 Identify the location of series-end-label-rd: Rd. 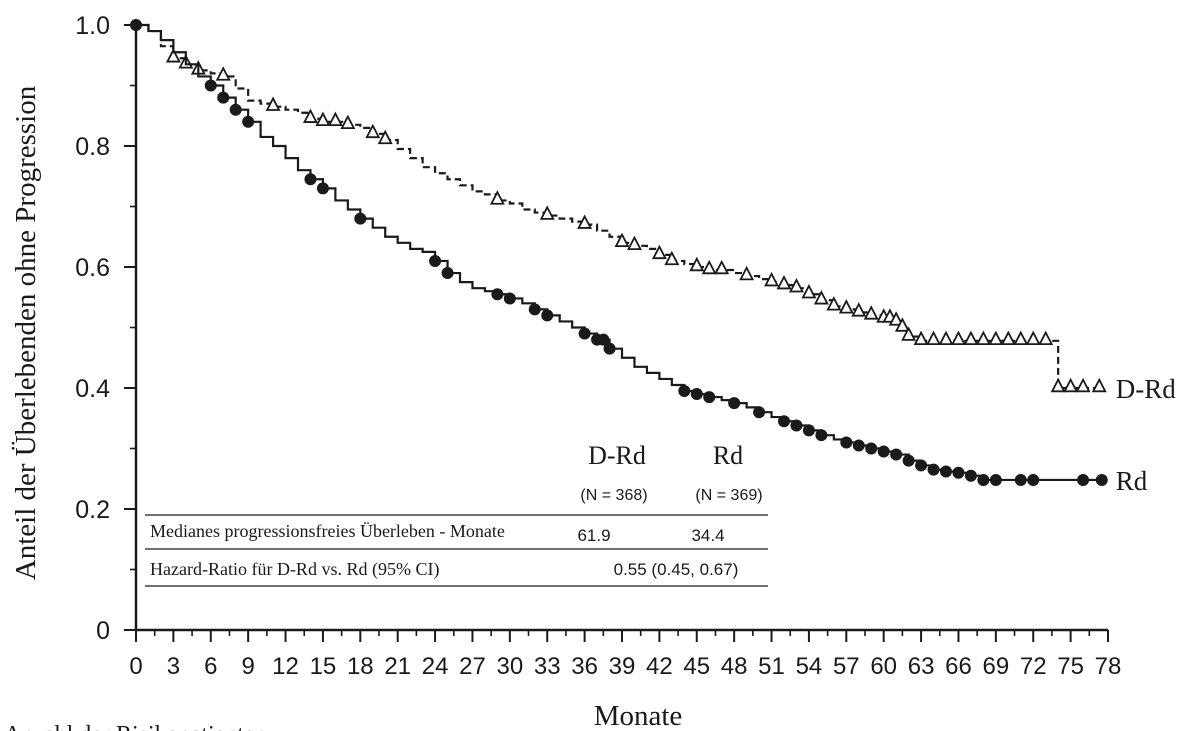
(1132, 481).